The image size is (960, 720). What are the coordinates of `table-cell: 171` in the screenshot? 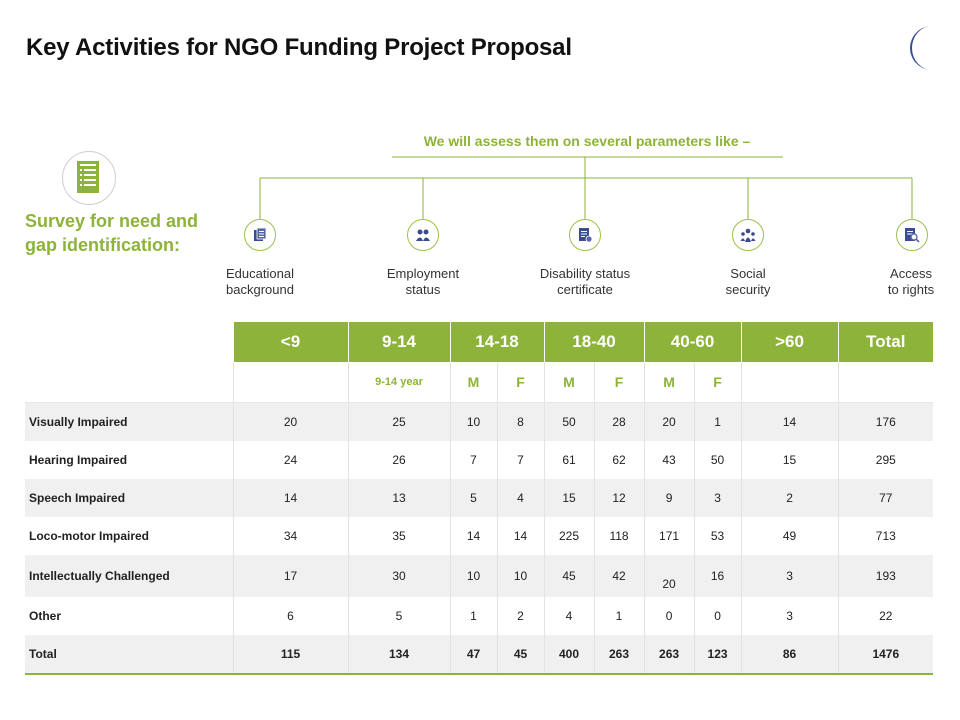 It's located at (669, 536).